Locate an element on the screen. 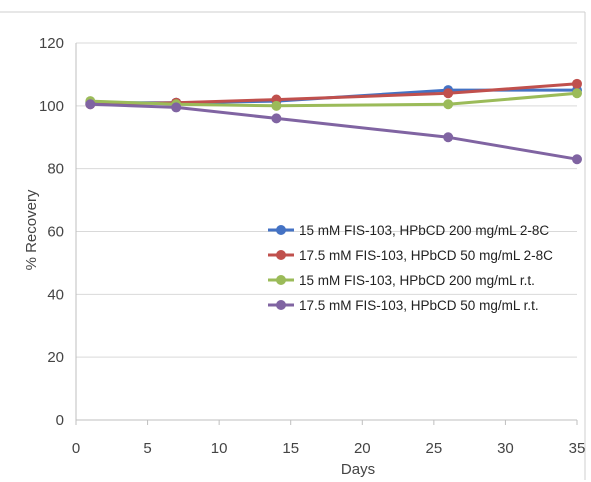 This screenshot has width=591, height=482. x-tick-label: 25 is located at coordinates (434, 448).